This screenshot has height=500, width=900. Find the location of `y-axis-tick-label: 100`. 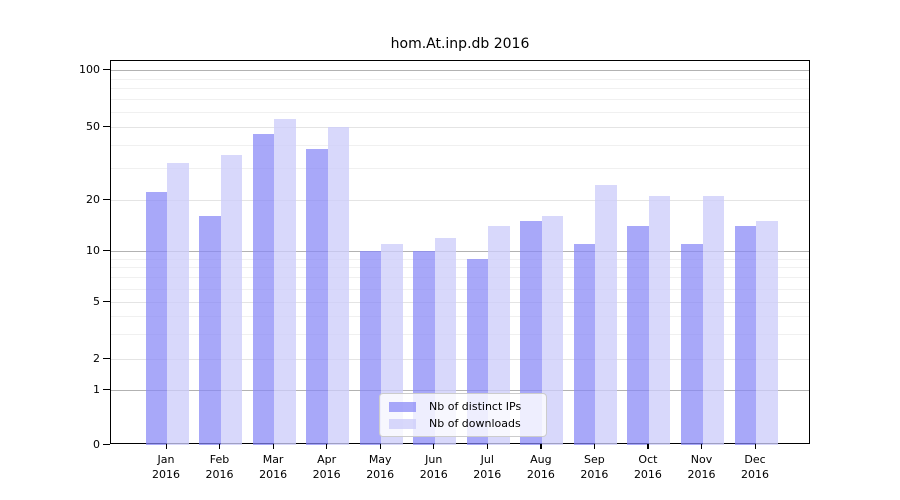

y-axis-tick-label: 100 is located at coordinates (89, 69).